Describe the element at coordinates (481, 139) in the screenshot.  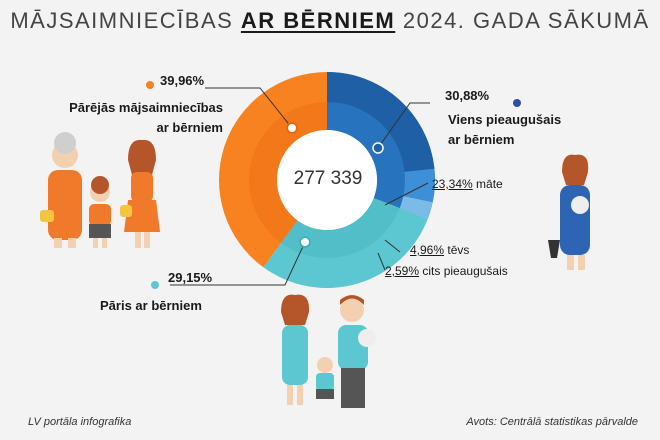
I see `label-single-line2: ar bērniem` at that location.